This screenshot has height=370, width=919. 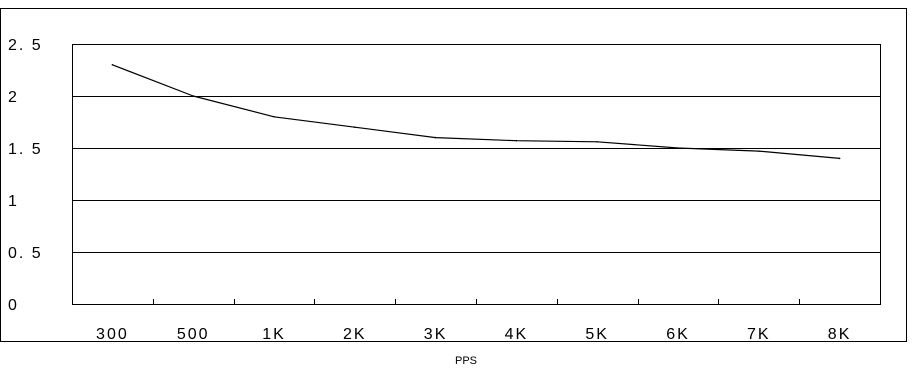 What do you see at coordinates (474, 334) in the screenshot?
I see `x-axis-tick-labels: 300 500 1K 2K 3K 4K 5K 6K 7K 8K` at bounding box center [474, 334].